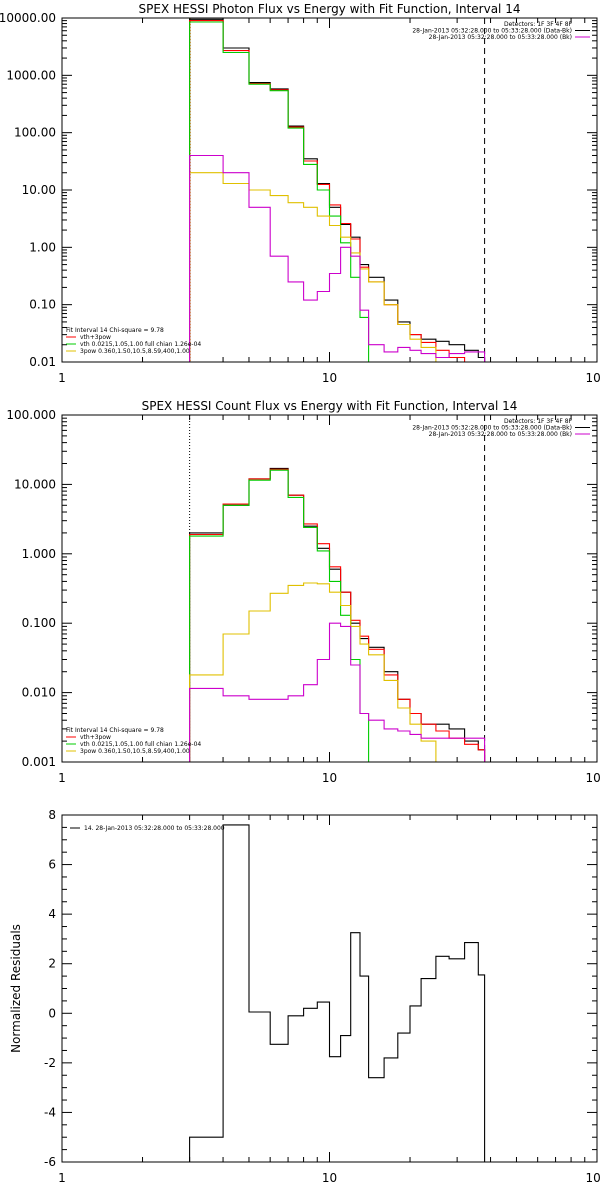 This screenshot has height=1200, width=600. What do you see at coordinates (31, 75) in the screenshot?
I see `y-tick-label: 1000.00` at bounding box center [31, 75].